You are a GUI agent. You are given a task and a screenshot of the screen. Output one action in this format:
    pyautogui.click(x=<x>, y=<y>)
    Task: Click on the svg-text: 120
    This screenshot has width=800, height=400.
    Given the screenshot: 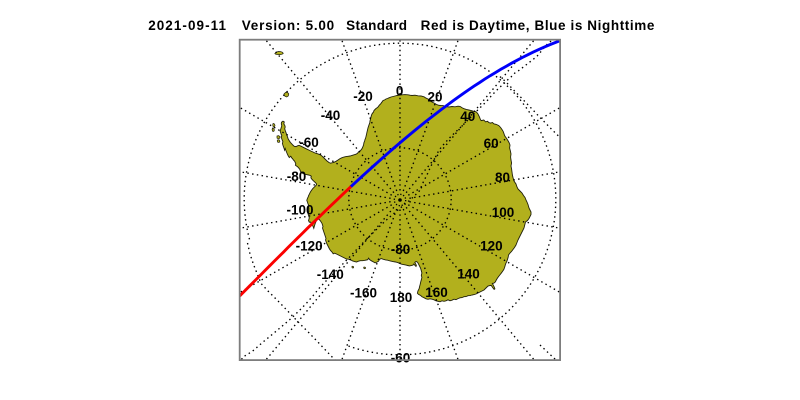 What is the action you would take?
    pyautogui.click(x=491, y=245)
    